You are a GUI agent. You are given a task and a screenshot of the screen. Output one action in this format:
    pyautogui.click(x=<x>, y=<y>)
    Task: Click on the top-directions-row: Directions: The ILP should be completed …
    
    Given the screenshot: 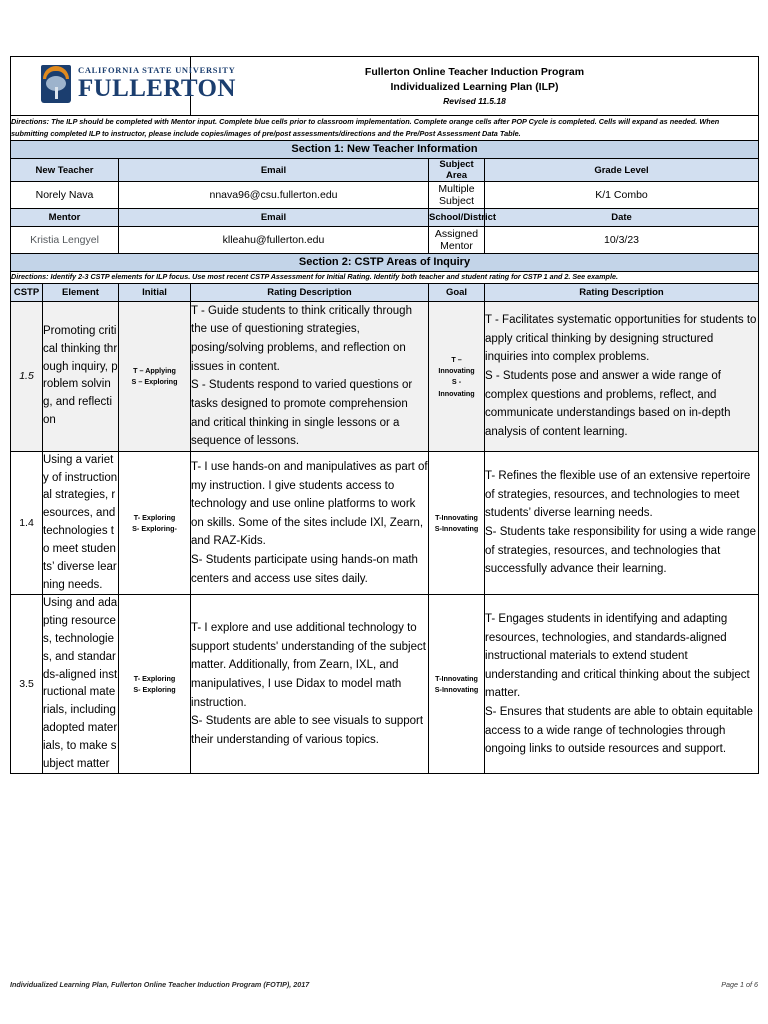 What is the action you would take?
    pyautogui.click(x=384, y=128)
    